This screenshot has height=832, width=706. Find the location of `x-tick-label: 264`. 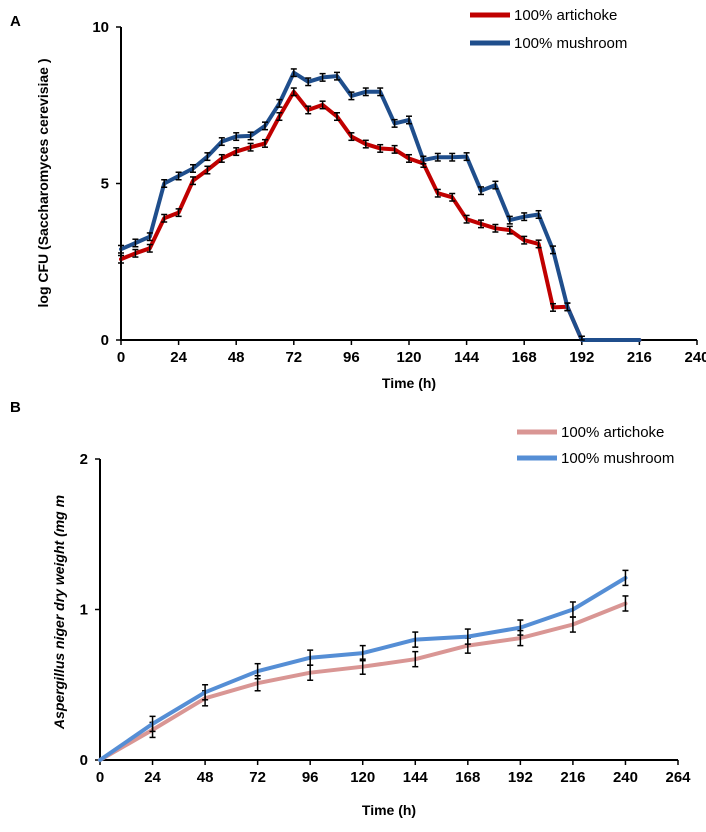

x-tick-label: 264 is located at coordinates (678, 777).